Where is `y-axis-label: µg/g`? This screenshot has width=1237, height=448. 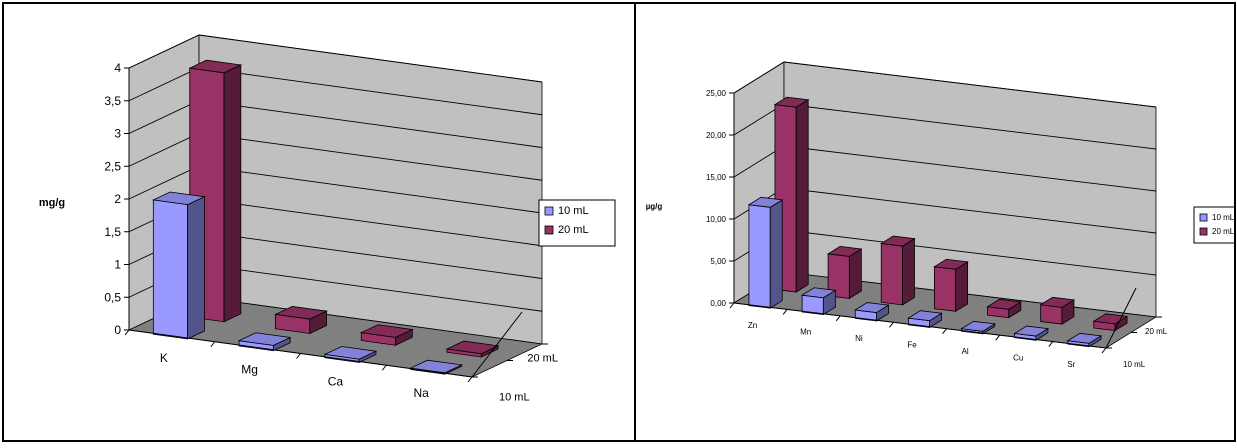 y-axis-label: µg/g is located at coordinates (654, 206).